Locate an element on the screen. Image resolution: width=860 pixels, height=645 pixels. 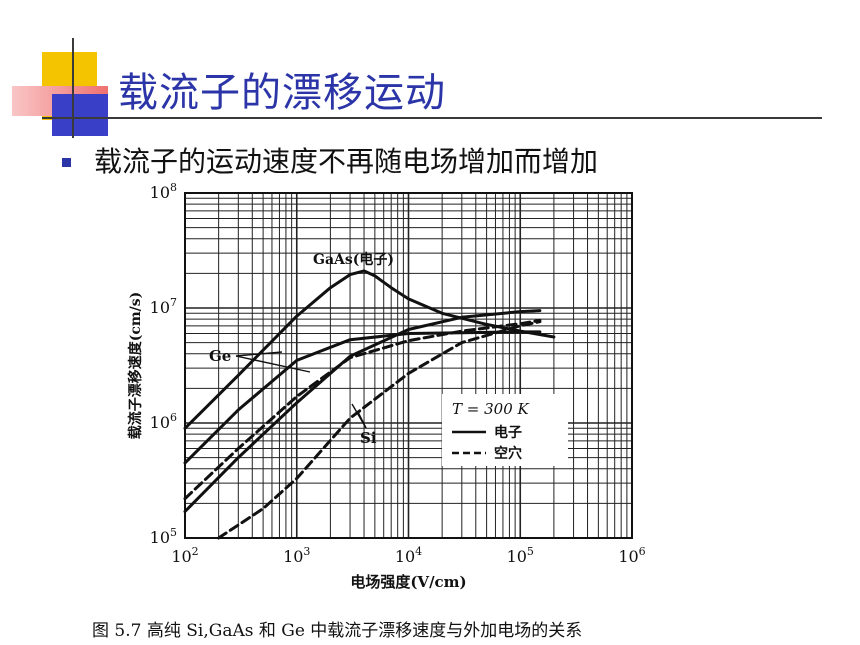
series-si-electron is located at coordinates (362, 411).